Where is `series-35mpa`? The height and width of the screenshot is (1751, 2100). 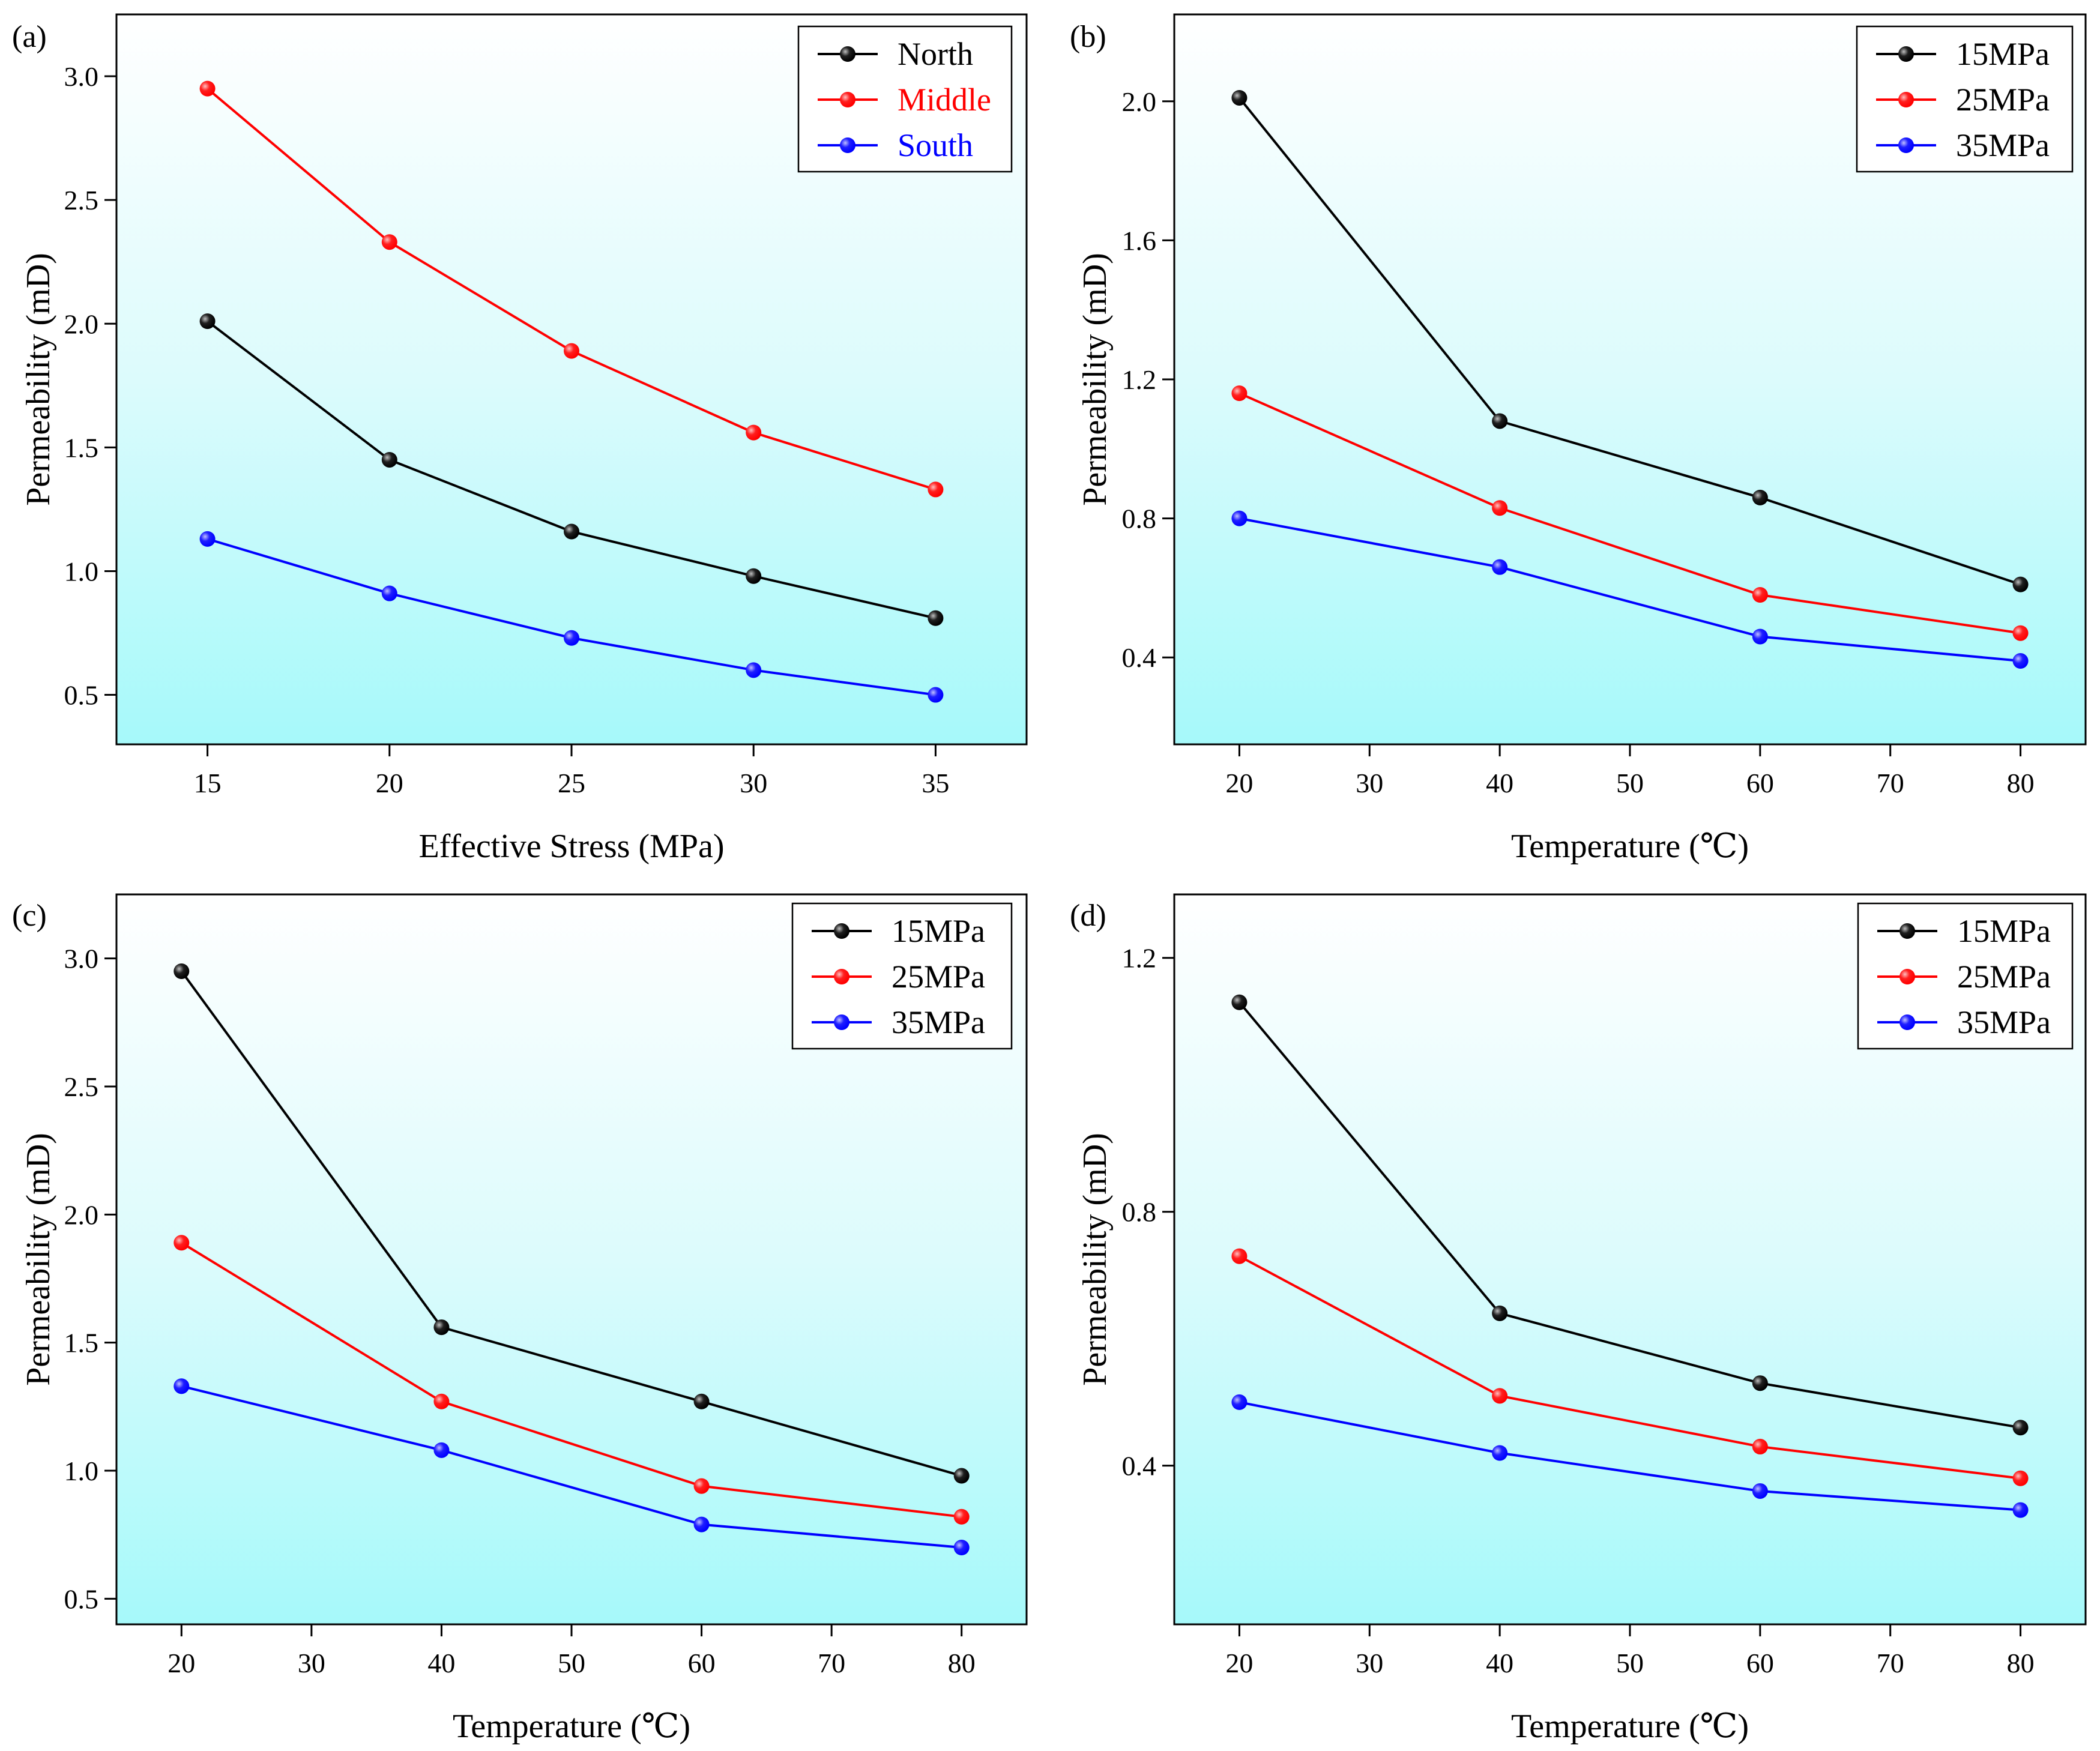 series-35mpa is located at coordinates (1630, 590).